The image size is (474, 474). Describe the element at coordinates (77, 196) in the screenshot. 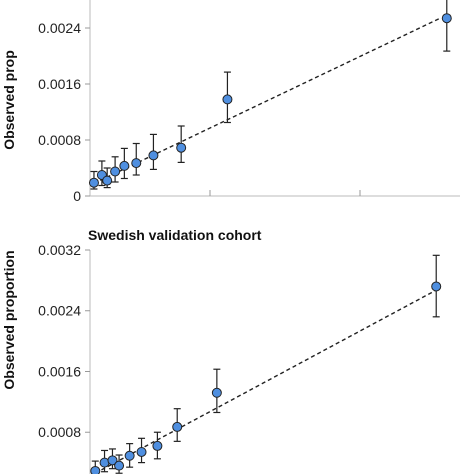

I see `y-tick-label: 0` at that location.